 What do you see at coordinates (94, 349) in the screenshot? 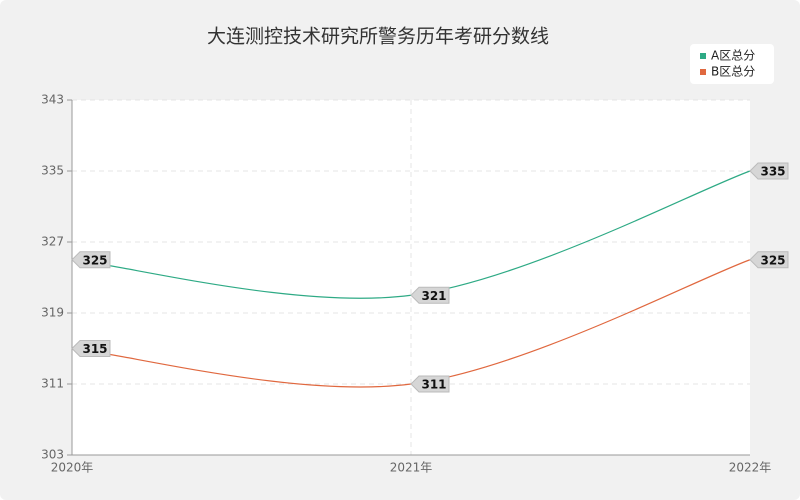
I see `data-label: 315` at bounding box center [94, 349].